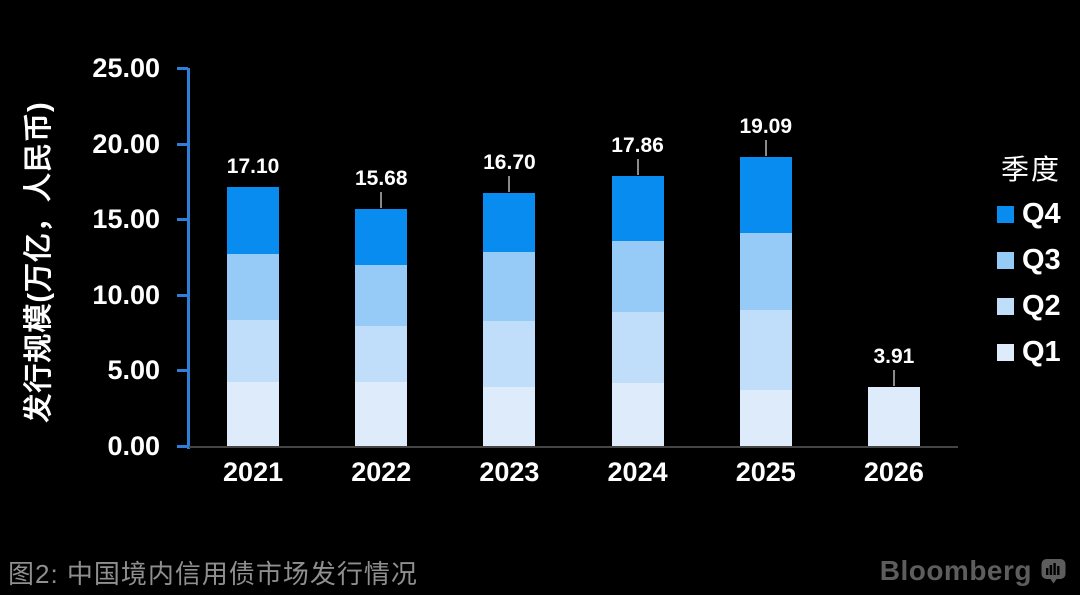  I want to click on x-tick-label: 2025, so click(765, 472).